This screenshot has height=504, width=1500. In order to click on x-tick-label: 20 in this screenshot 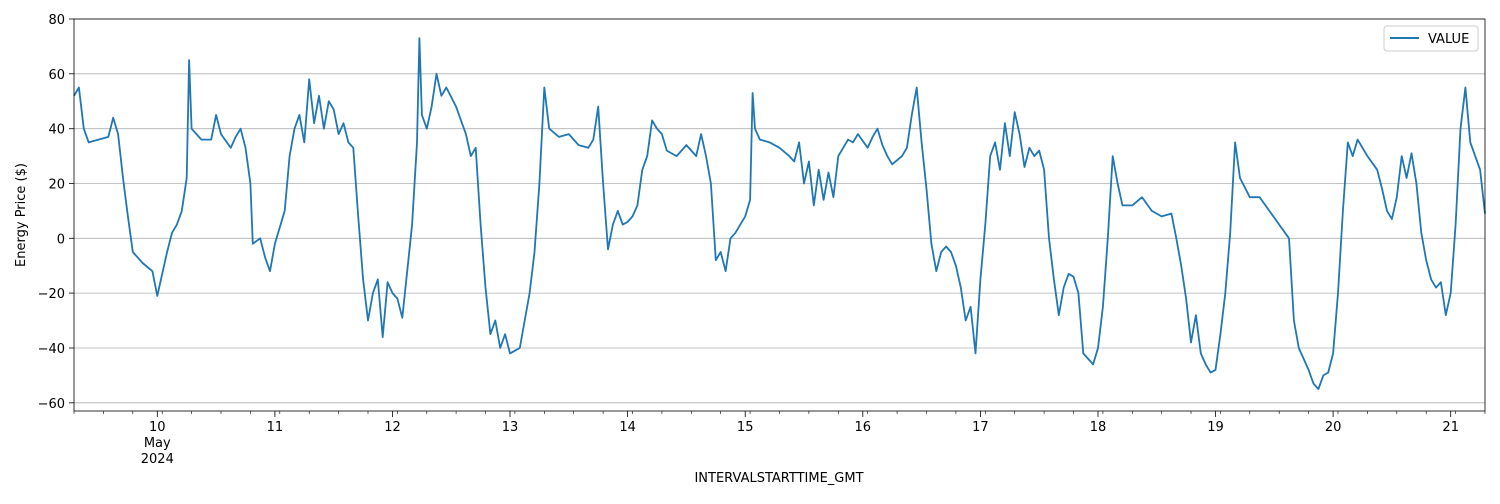, I will do `click(1333, 427)`.